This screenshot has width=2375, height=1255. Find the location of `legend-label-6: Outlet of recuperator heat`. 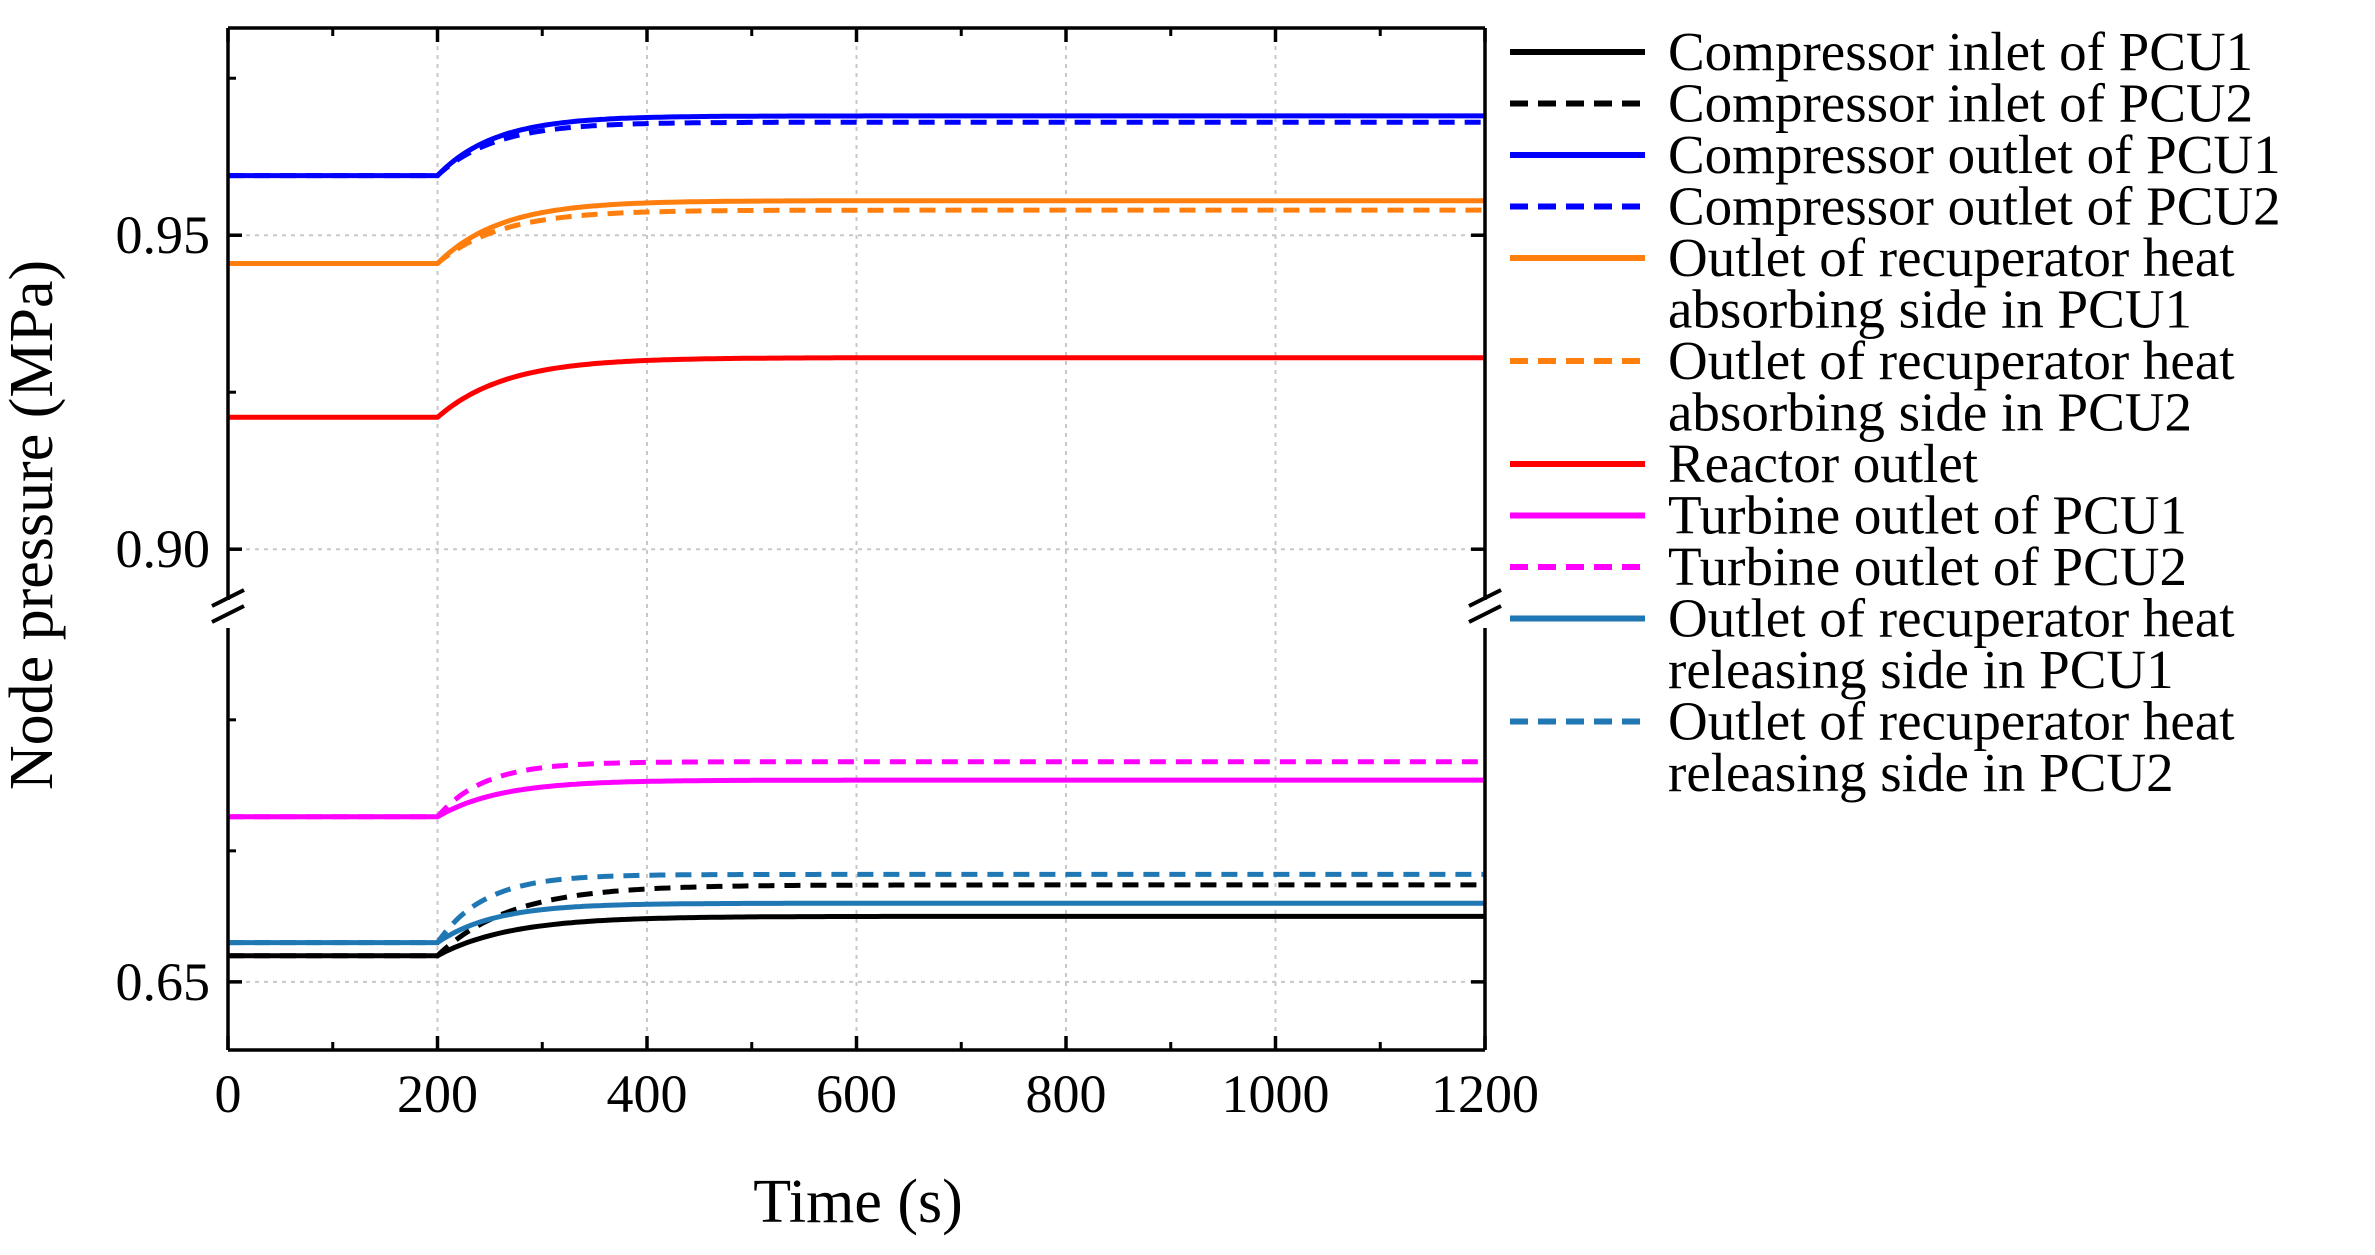

legend-label-6: Outlet of recuperator heat is located at coordinates (1951, 360).